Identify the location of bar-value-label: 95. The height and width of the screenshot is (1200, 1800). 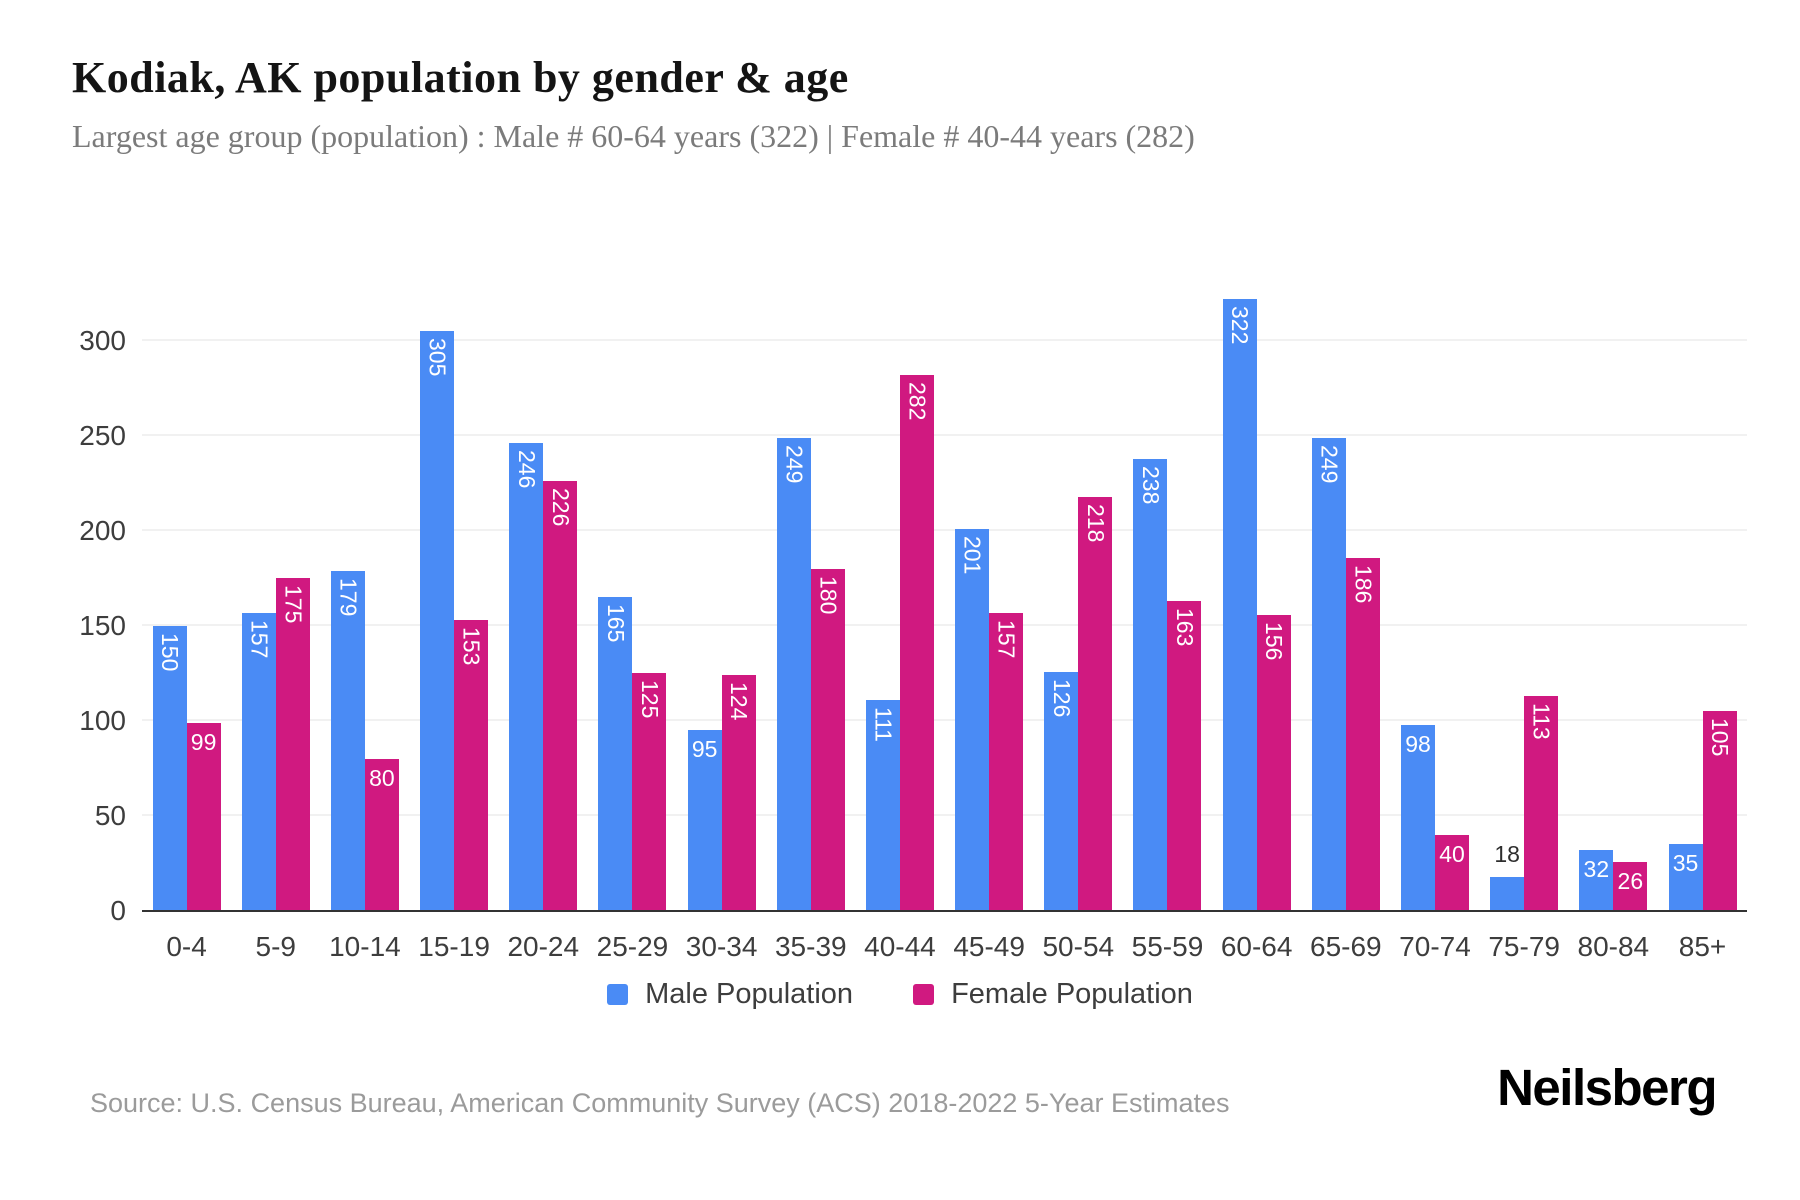
(704, 749).